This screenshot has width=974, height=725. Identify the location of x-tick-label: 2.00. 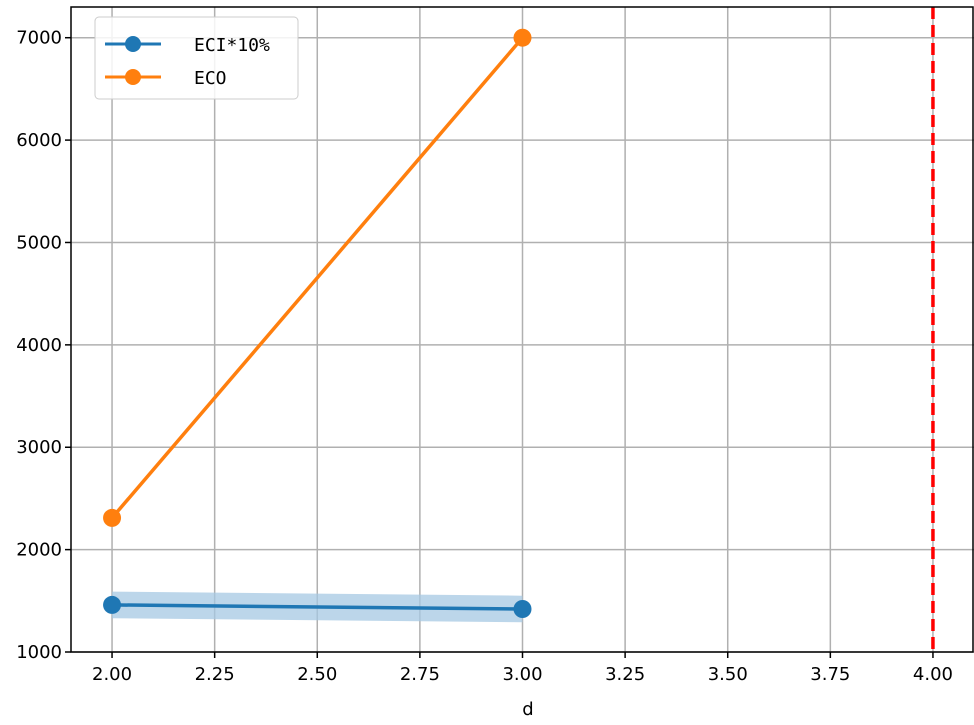
(112, 674).